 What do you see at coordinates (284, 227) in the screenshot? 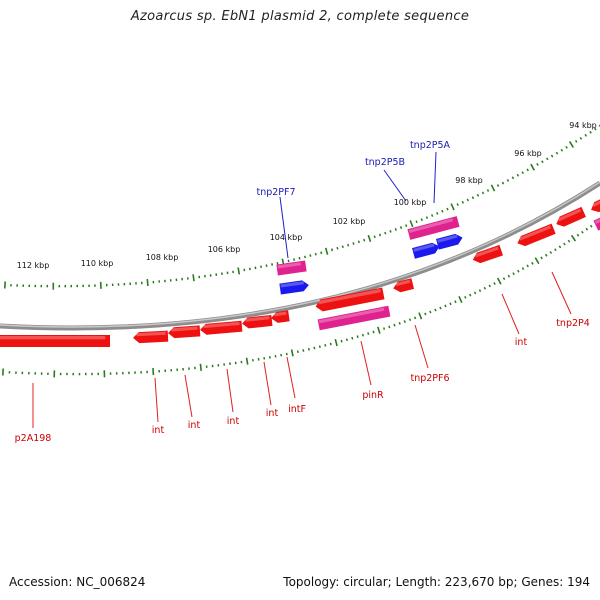
I see `leader-line-blue` at bounding box center [284, 227].